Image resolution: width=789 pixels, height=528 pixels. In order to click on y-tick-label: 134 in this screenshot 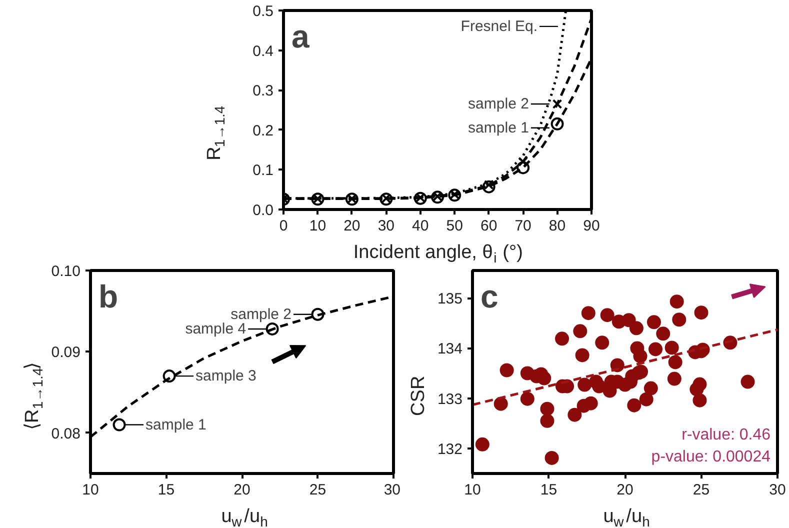, I will do `click(450, 349)`.